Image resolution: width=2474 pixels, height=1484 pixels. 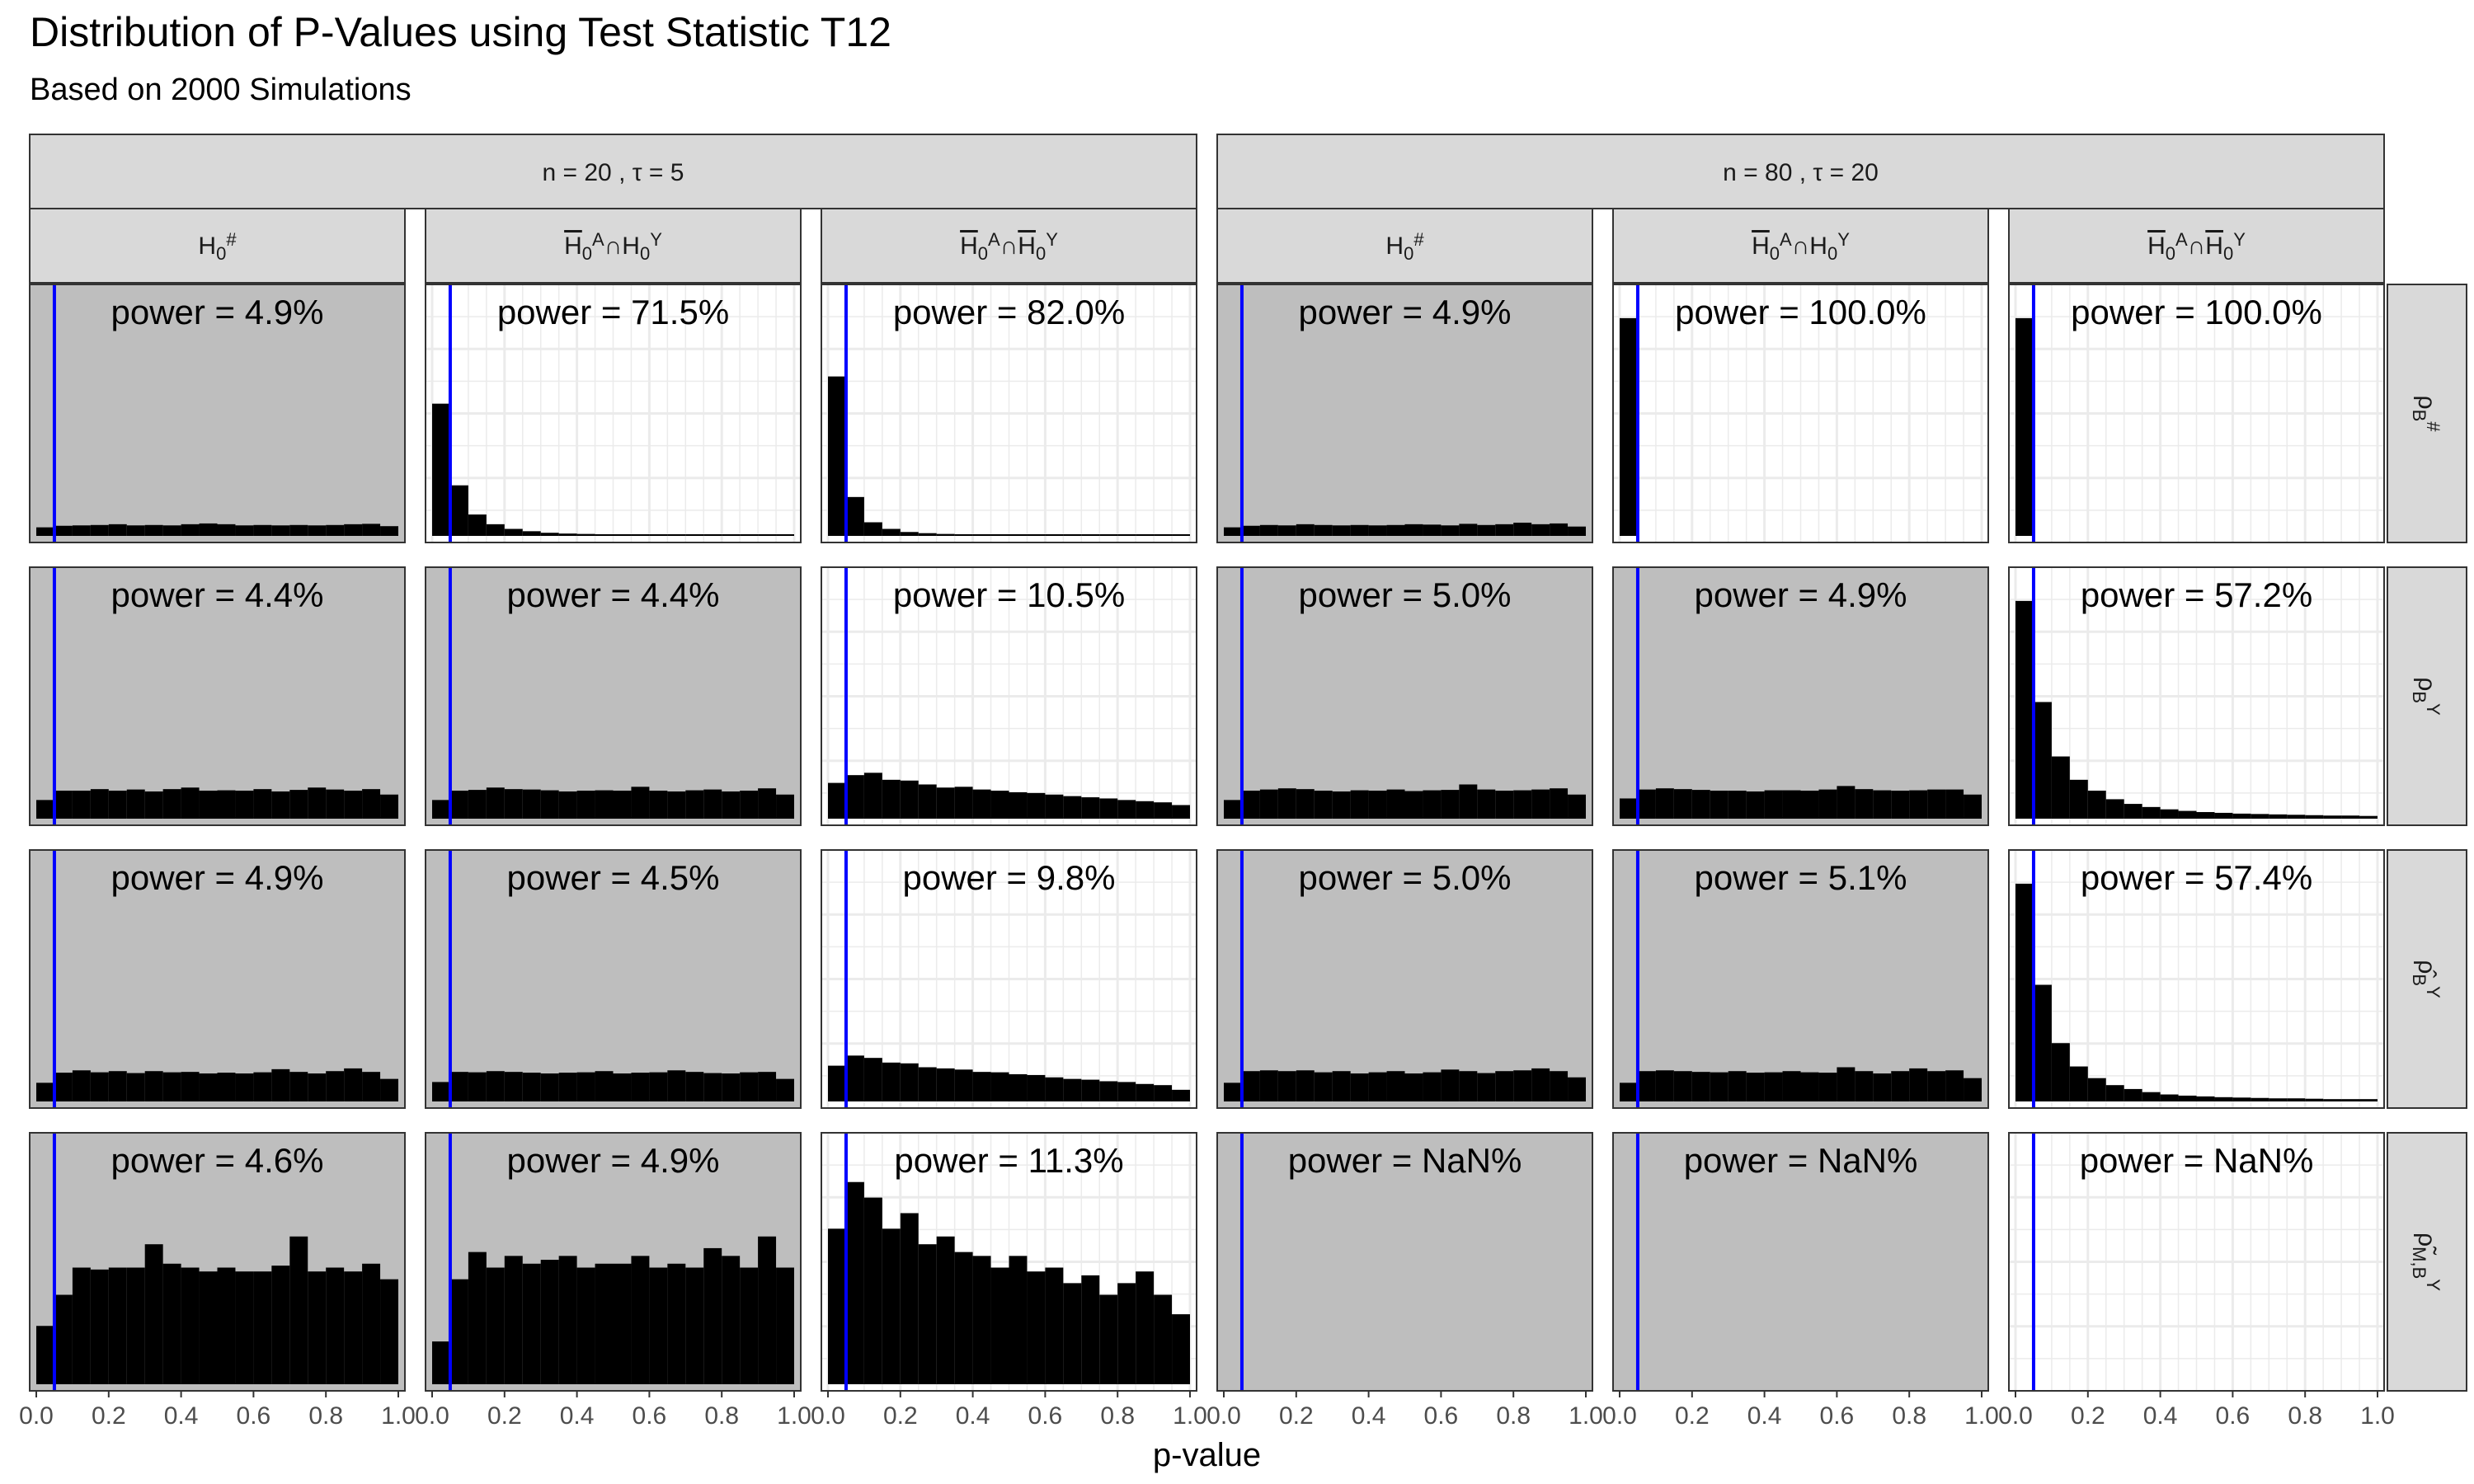 I want to click on column-strip-label-4-part: 0, so click(x=1775, y=253).